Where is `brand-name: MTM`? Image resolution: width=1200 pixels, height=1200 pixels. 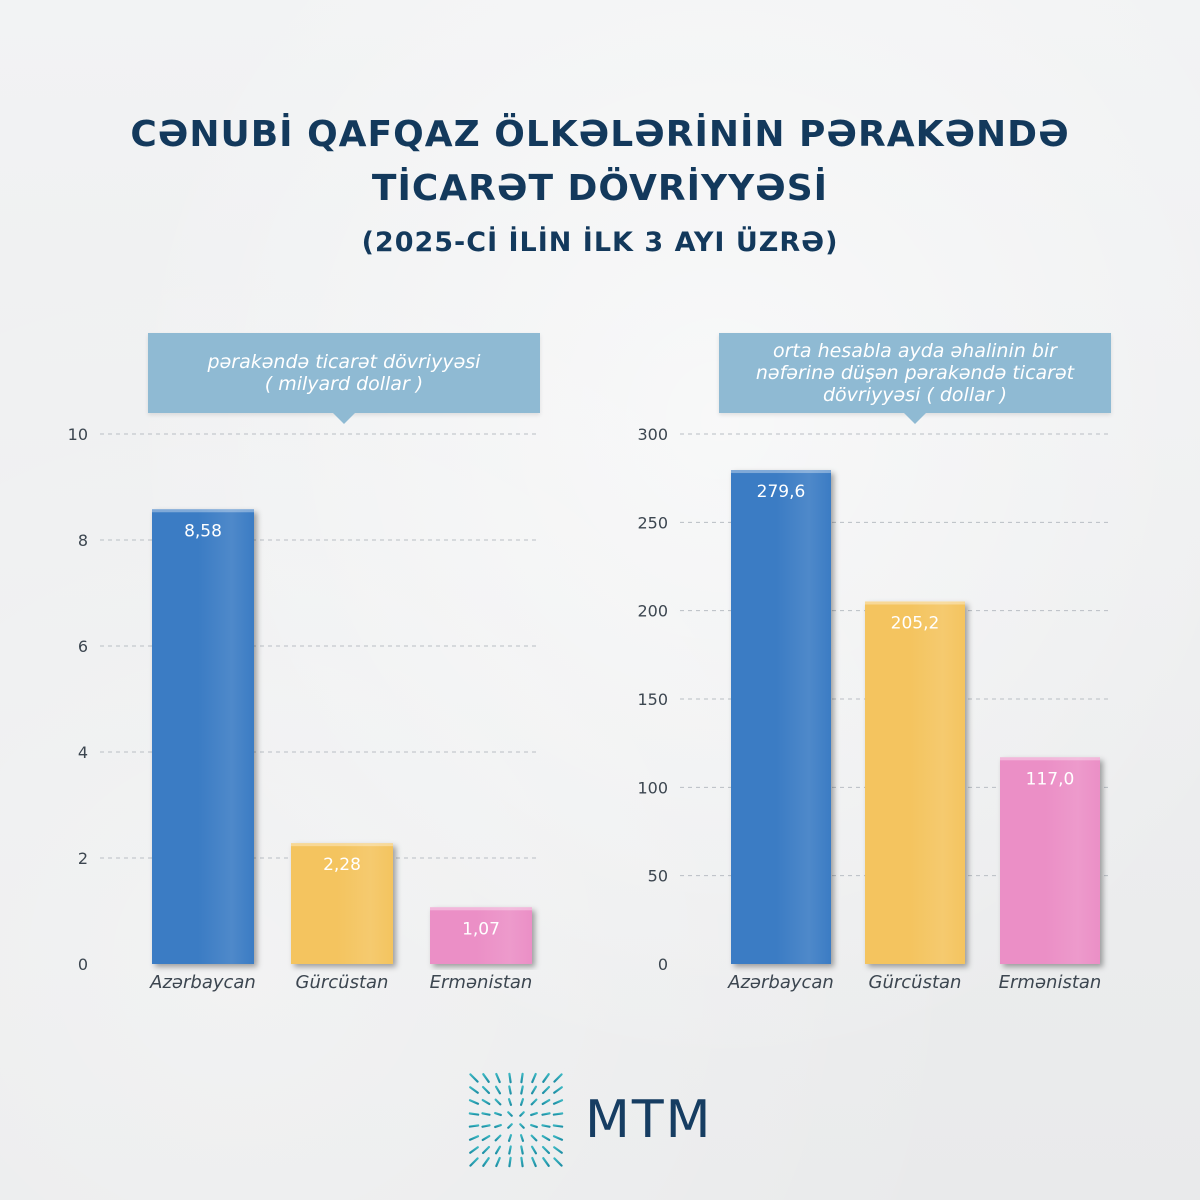 brand-name: MTM is located at coordinates (649, 1120).